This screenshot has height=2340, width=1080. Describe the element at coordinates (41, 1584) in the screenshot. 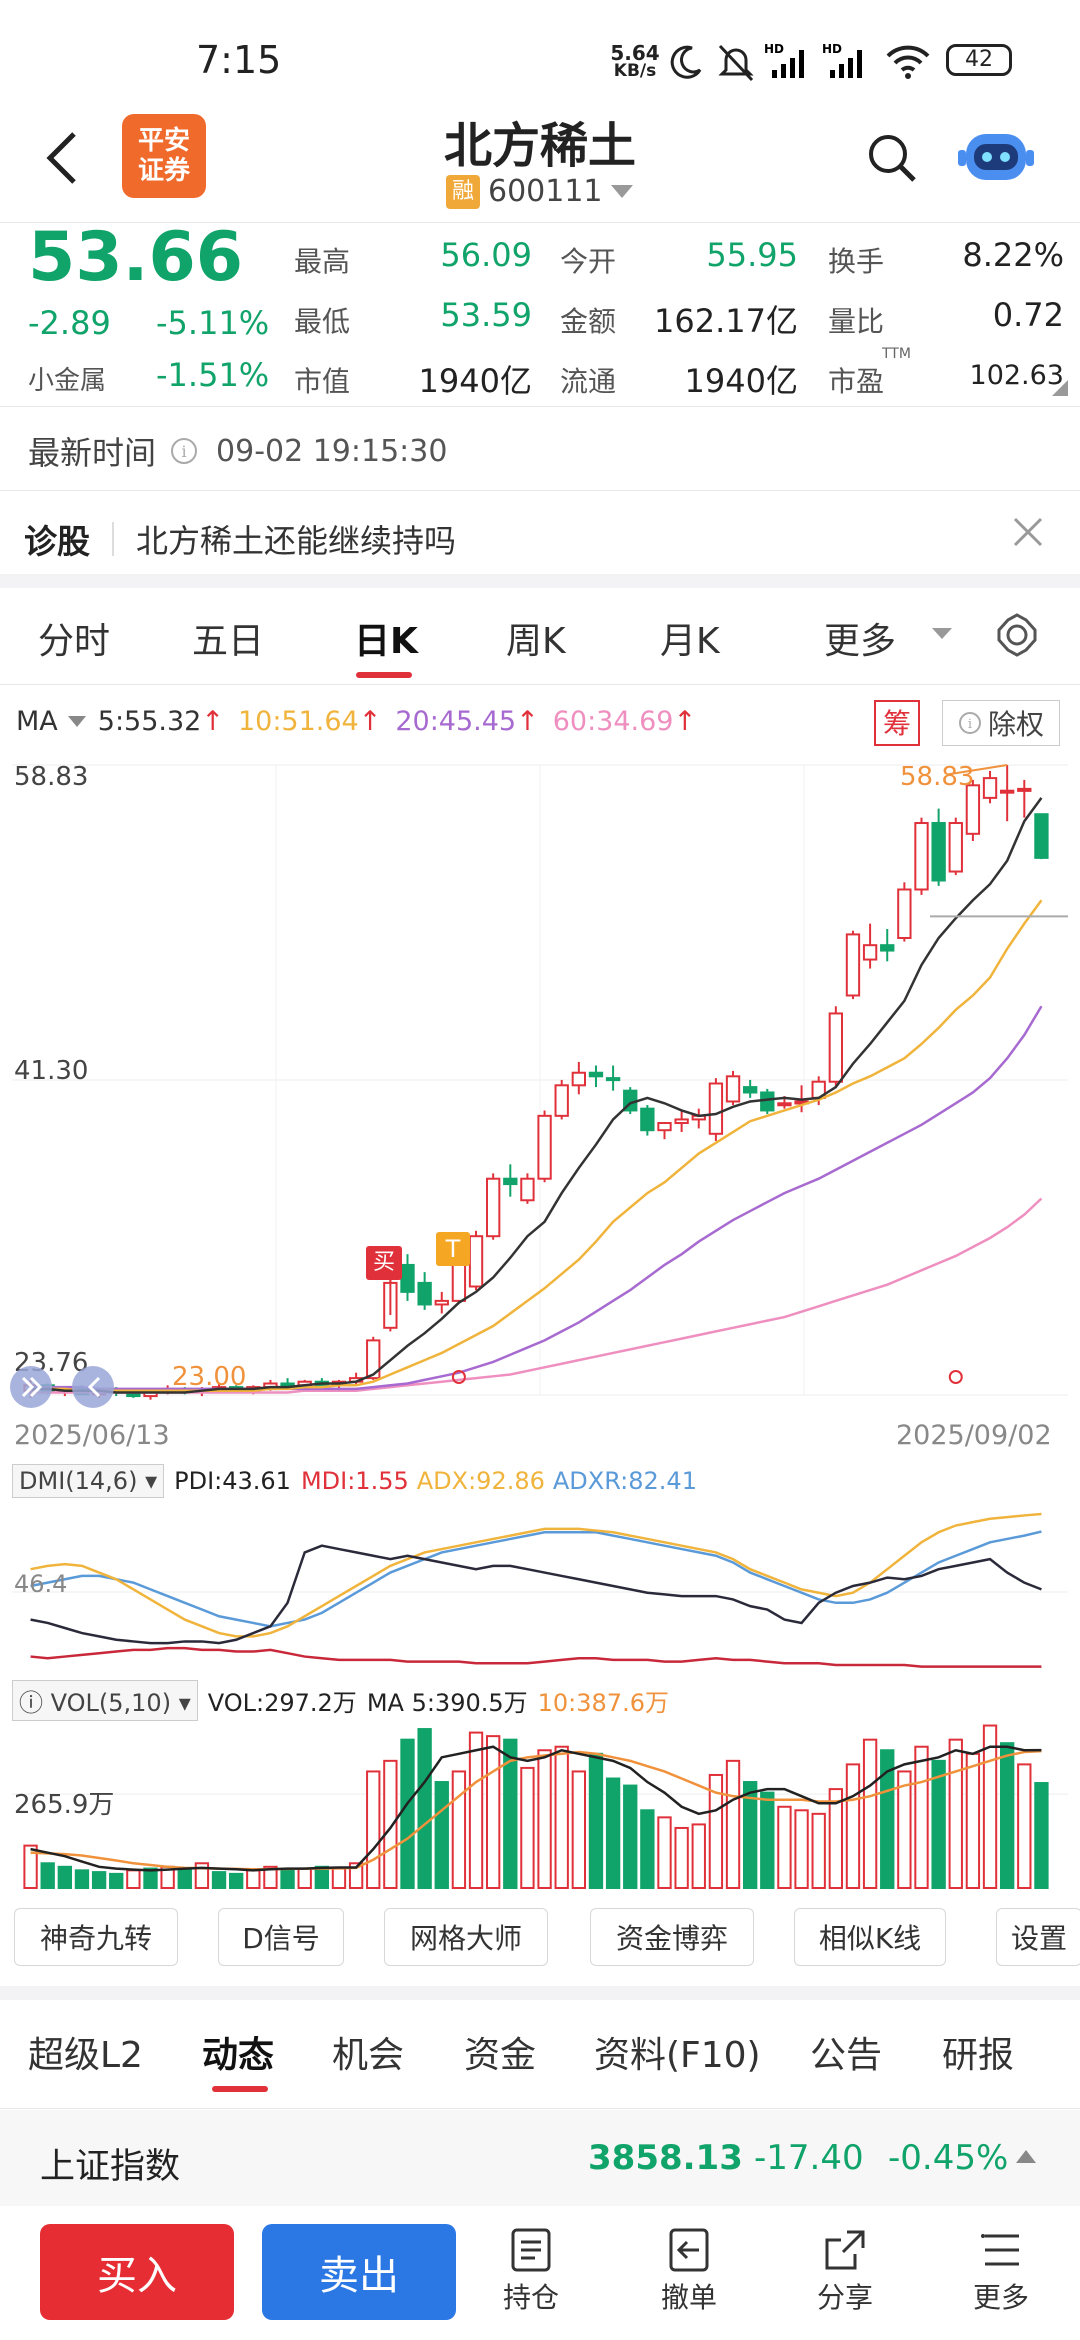

I see `dmi-ref-label: 46.4` at that location.